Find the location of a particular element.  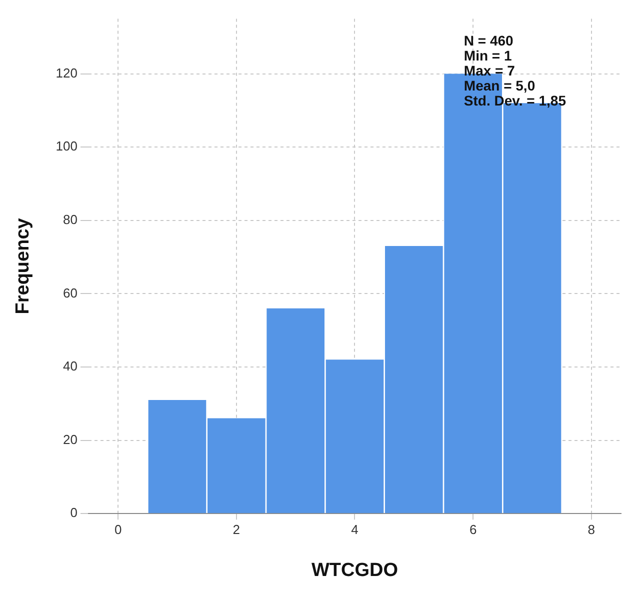

annotation: Min = 1 is located at coordinates (488, 56).